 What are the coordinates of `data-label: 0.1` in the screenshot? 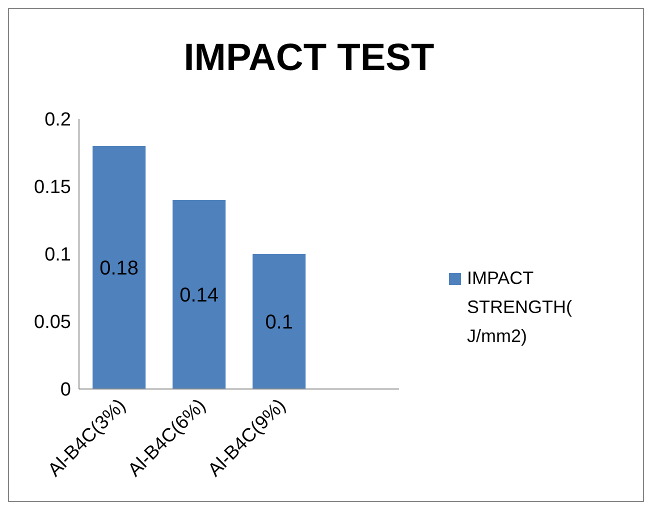 It's located at (279, 323).